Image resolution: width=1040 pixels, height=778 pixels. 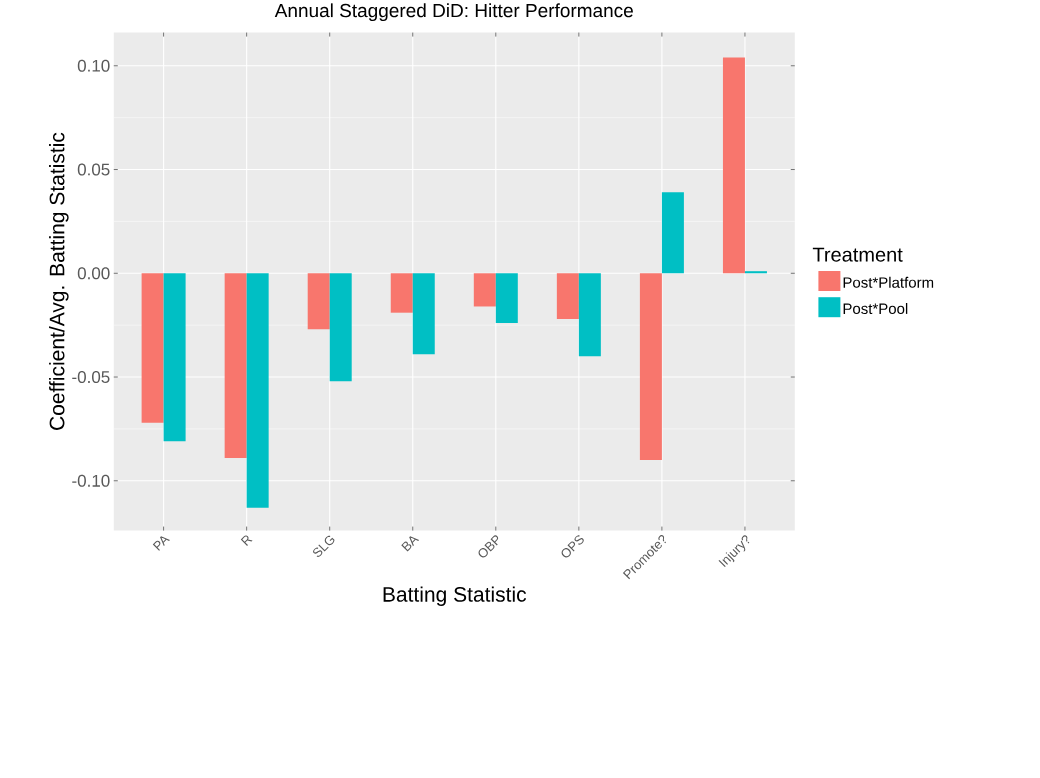 I want to click on legend-label: Post*Pool, so click(x=875, y=309).